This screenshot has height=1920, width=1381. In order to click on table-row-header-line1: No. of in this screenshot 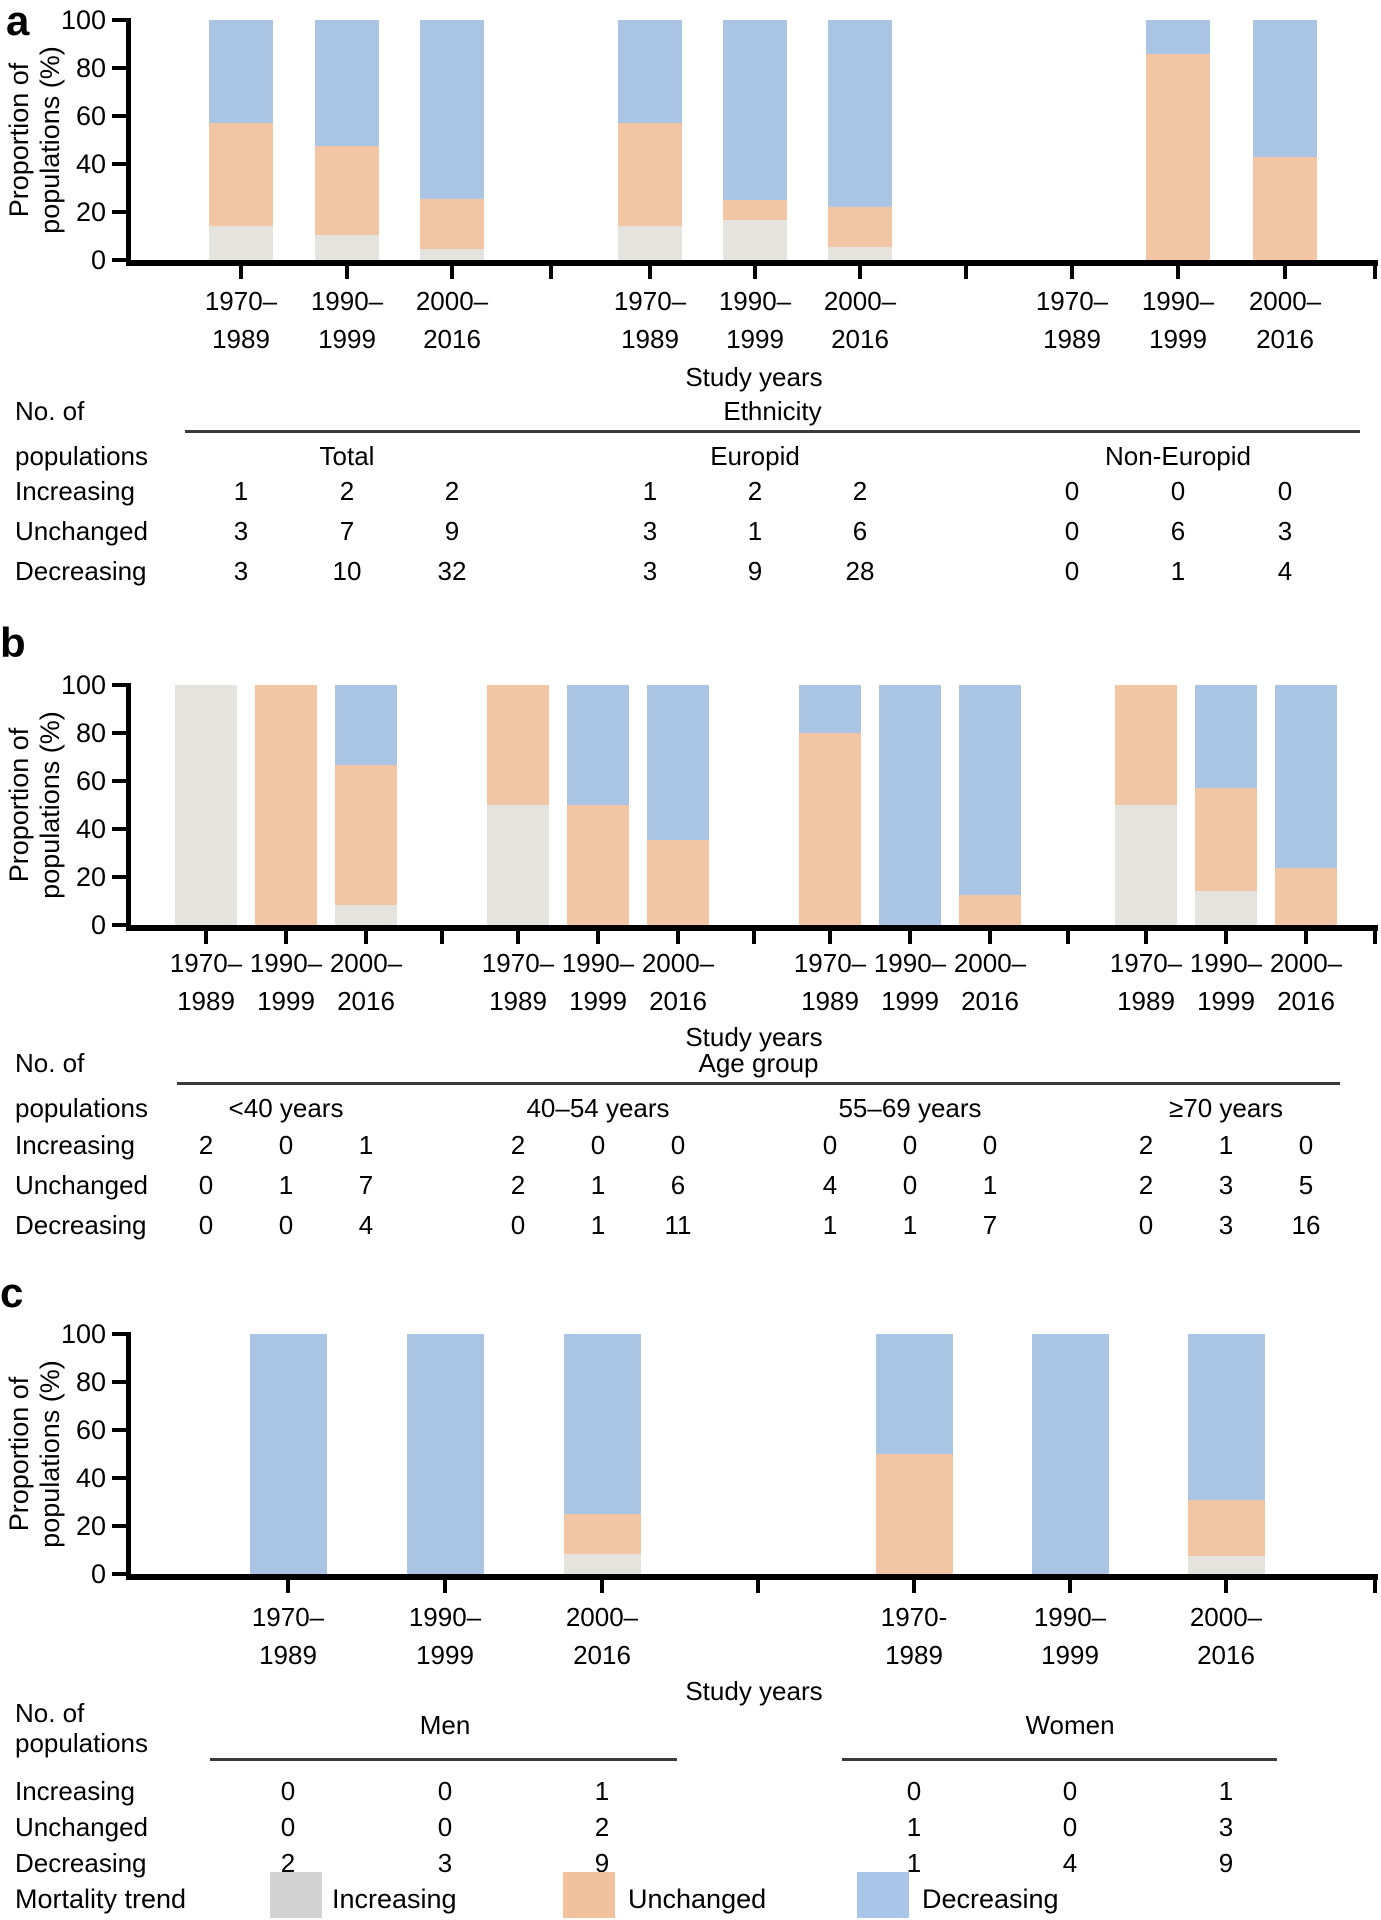, I will do `click(50, 1063)`.